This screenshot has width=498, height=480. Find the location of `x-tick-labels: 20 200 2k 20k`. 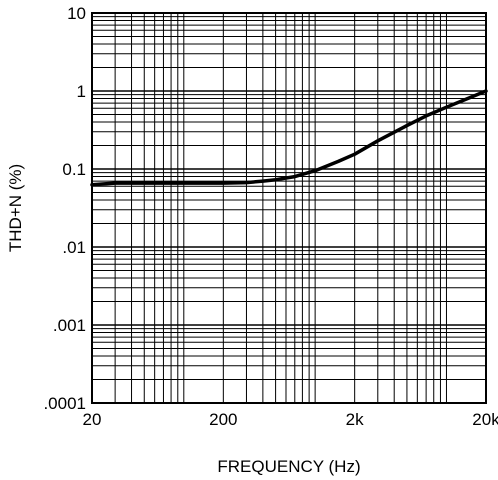

x-tick-labels: 20 200 2k 20k is located at coordinates (290, 419).